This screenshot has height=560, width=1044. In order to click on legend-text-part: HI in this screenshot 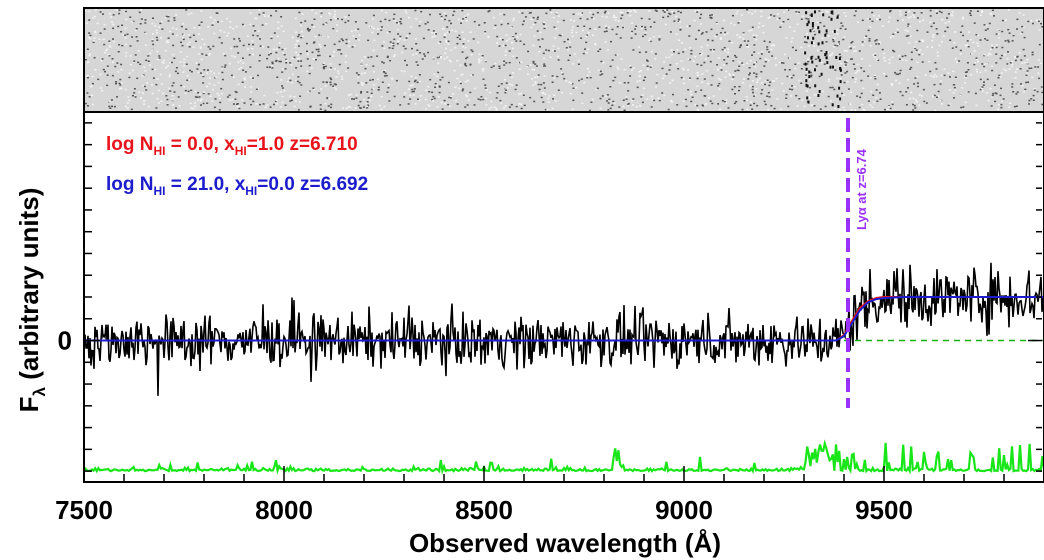, I will do `click(160, 151)`.